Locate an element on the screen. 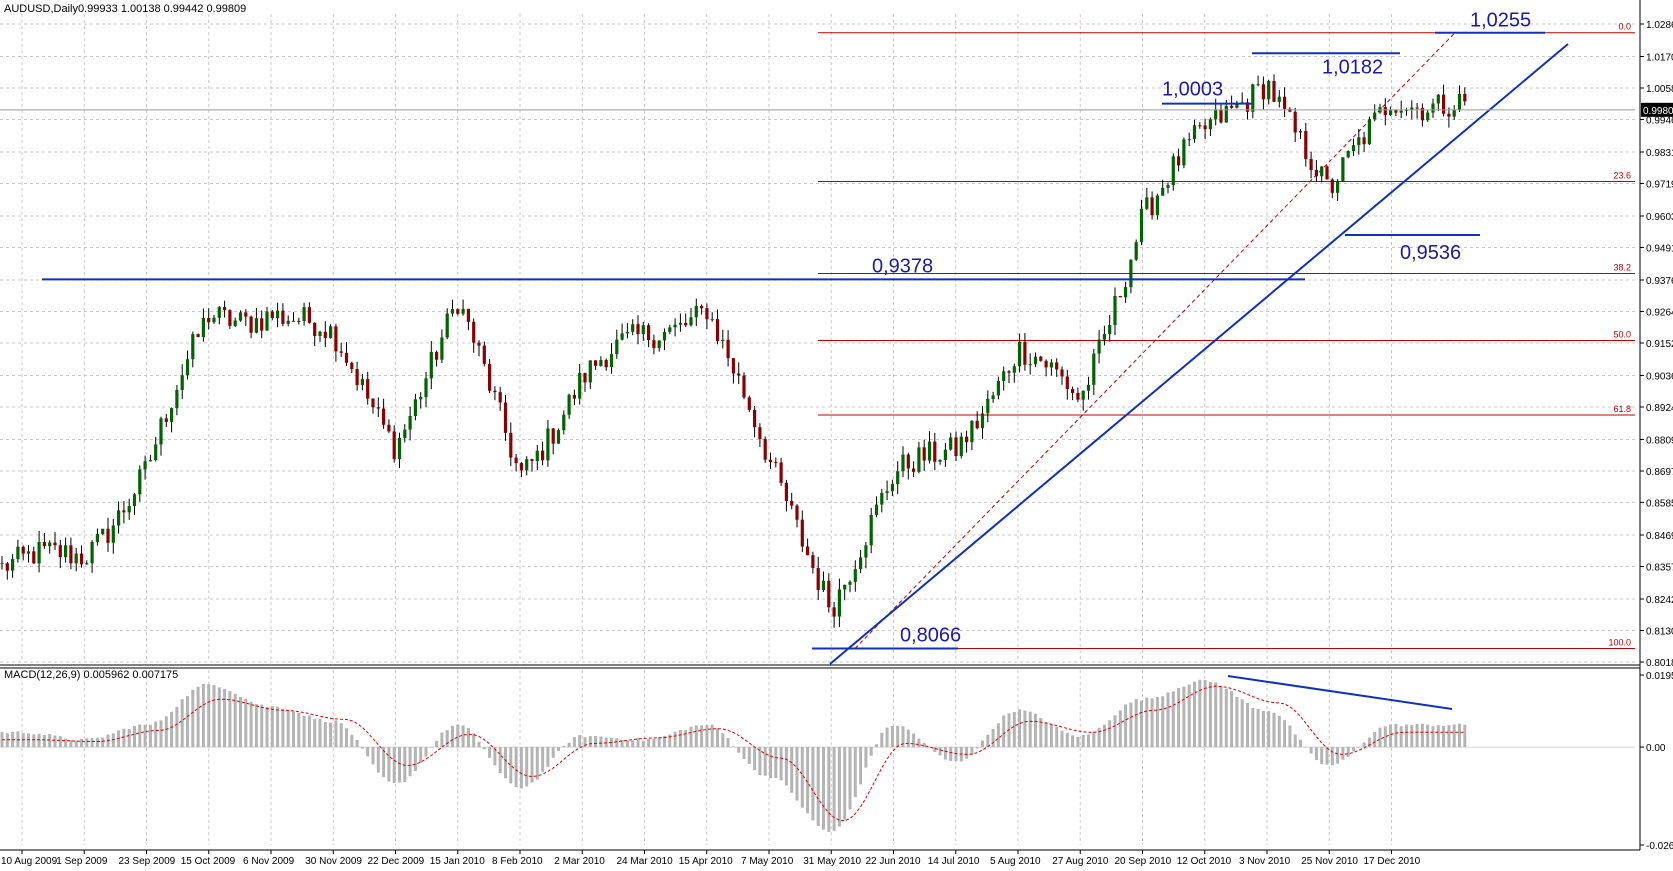  x-tick-label: 22 Dec 2009 is located at coordinates (396, 861).